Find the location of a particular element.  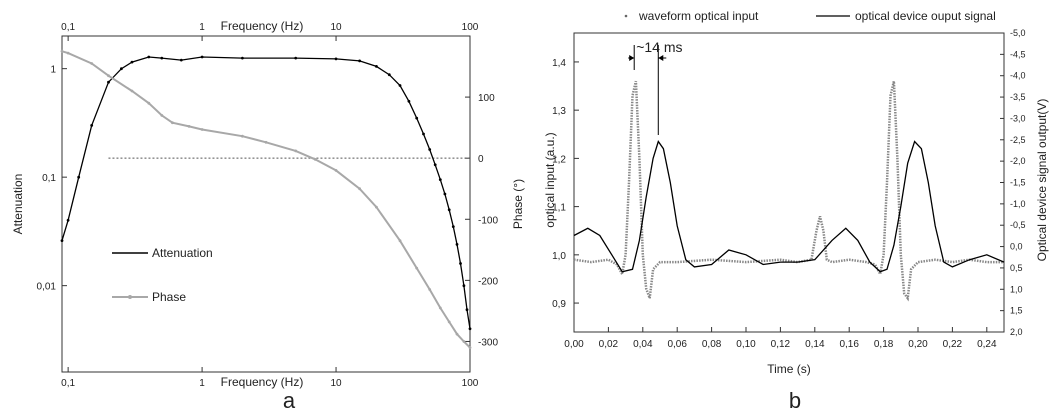

x-tick-label: 0,1 is located at coordinates (68, 383).